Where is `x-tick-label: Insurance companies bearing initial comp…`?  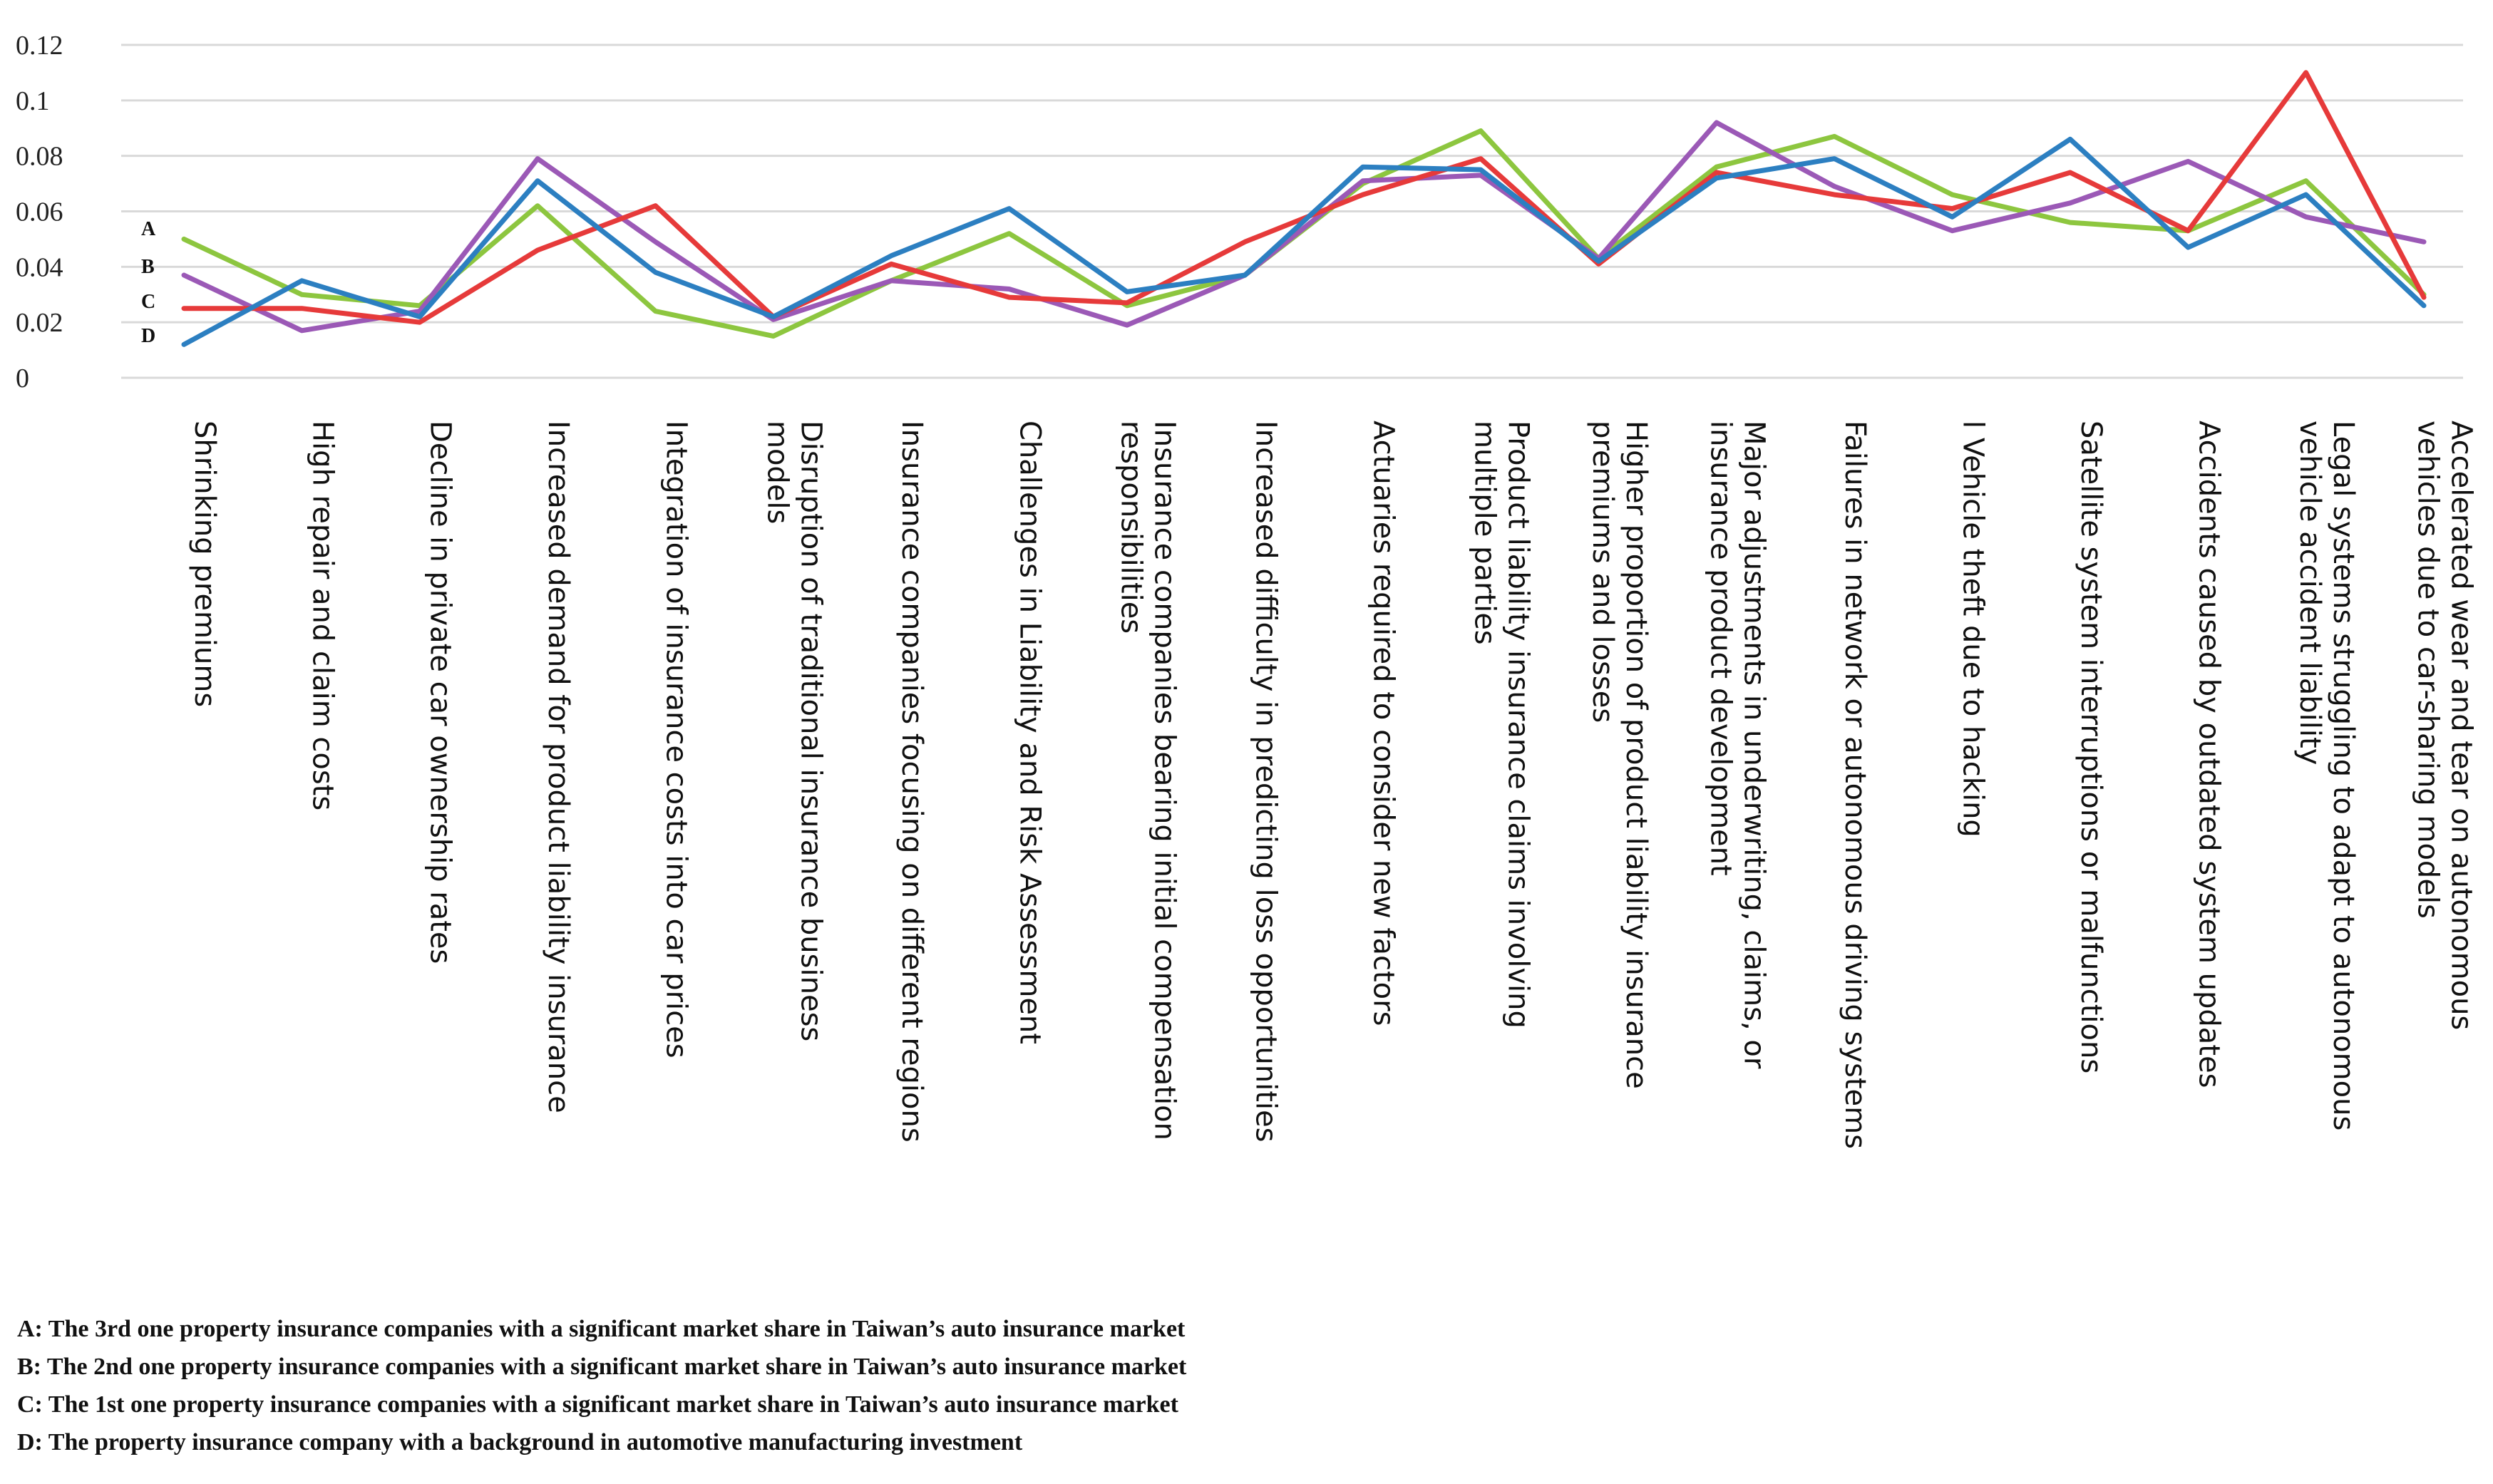 x-tick-label: Insurance companies bearing initial comp… is located at coordinates (1147, 781).